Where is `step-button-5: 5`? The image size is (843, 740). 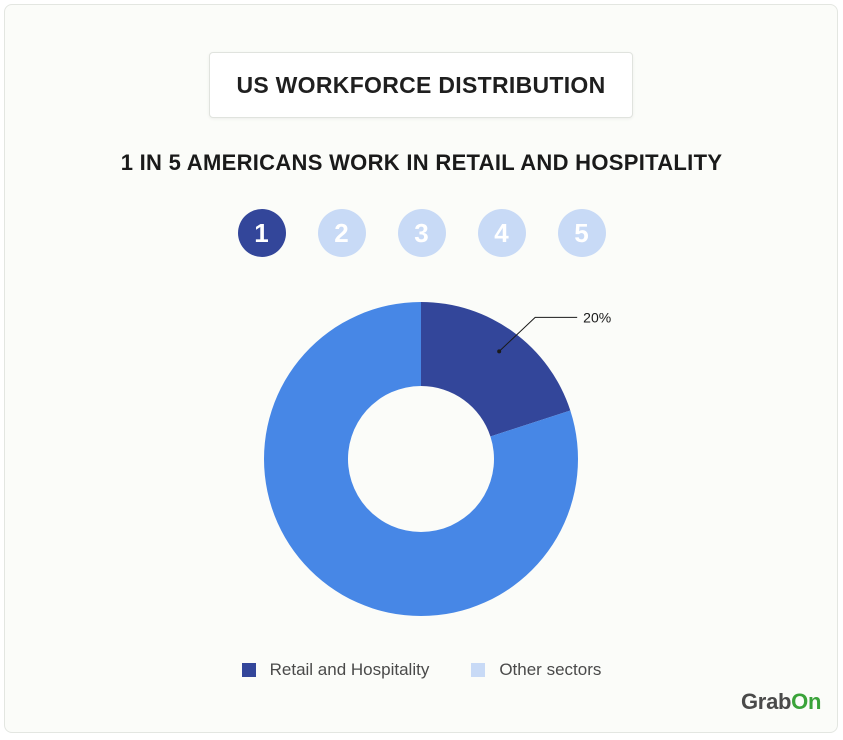 step-button-5: 5 is located at coordinates (581, 233).